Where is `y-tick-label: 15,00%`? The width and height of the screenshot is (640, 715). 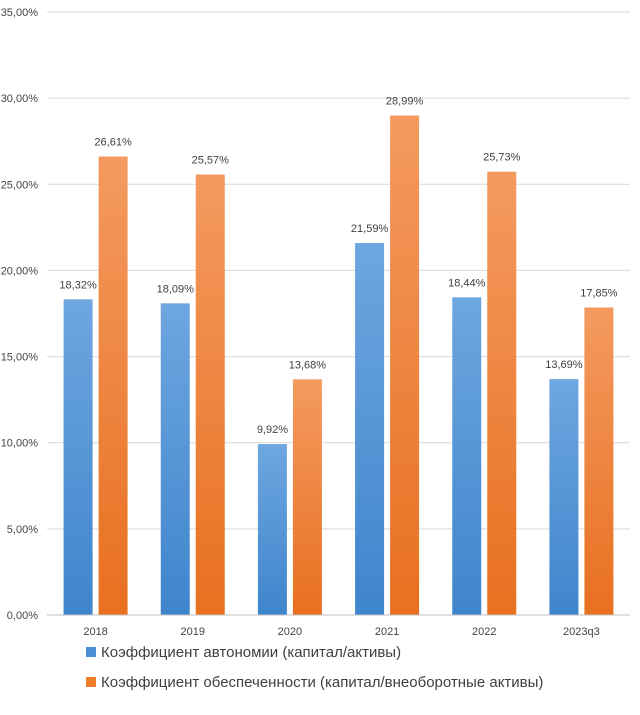
y-tick-label: 15,00% is located at coordinates (20, 358).